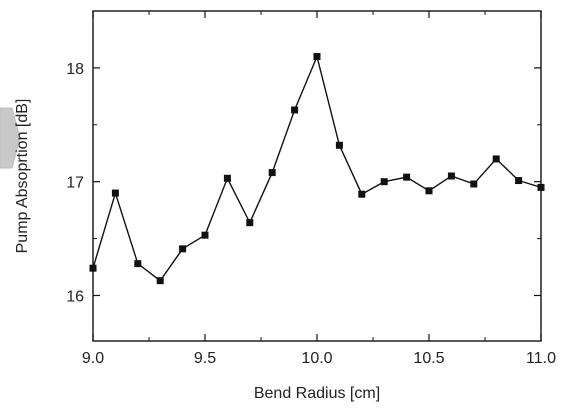 This screenshot has width=569, height=412. Describe the element at coordinates (75, 183) in the screenshot. I see `y-tick-label: 17` at that location.